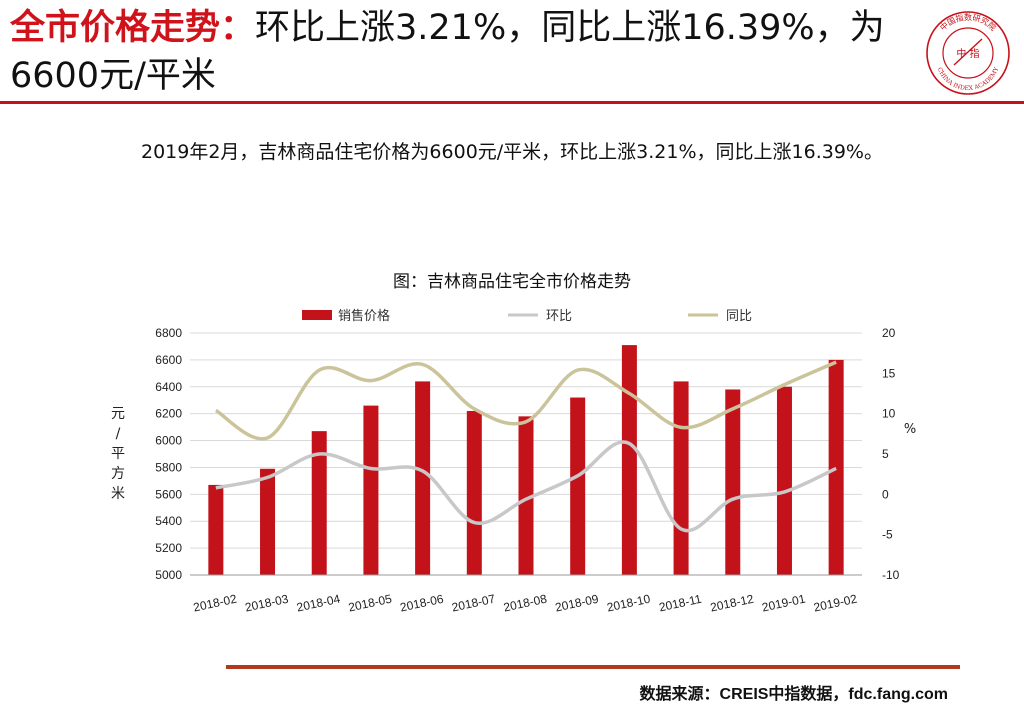  Describe the element at coordinates (835, 603) in the screenshot. I see `x-tick-label: 2019-02` at that location.